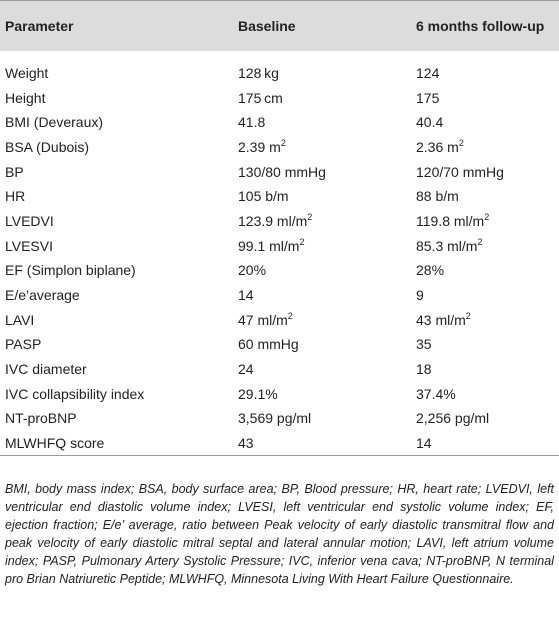 Image resolution: width=559 pixels, height=635 pixels. I want to click on table-row: LAVI 47 ml/m2 43 ml/m2, so click(279, 319).